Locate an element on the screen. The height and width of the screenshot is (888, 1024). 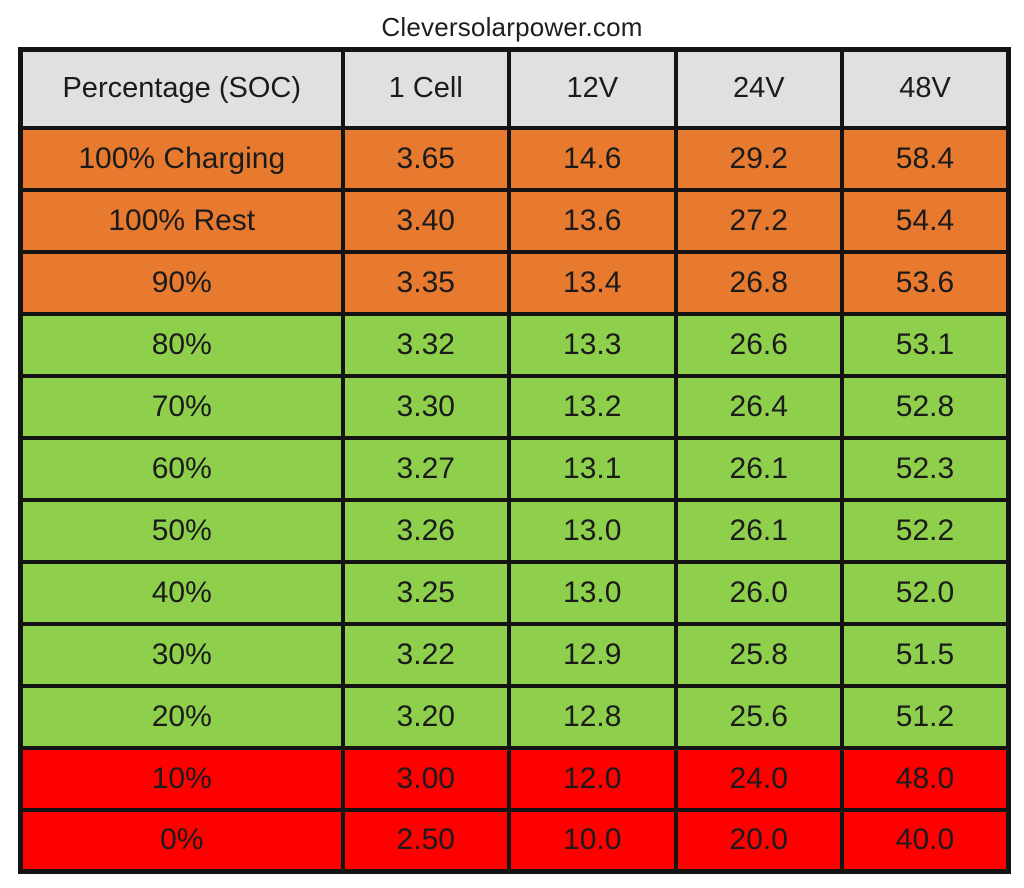
voltage-value-cell: 25.6 is located at coordinates (758, 716).